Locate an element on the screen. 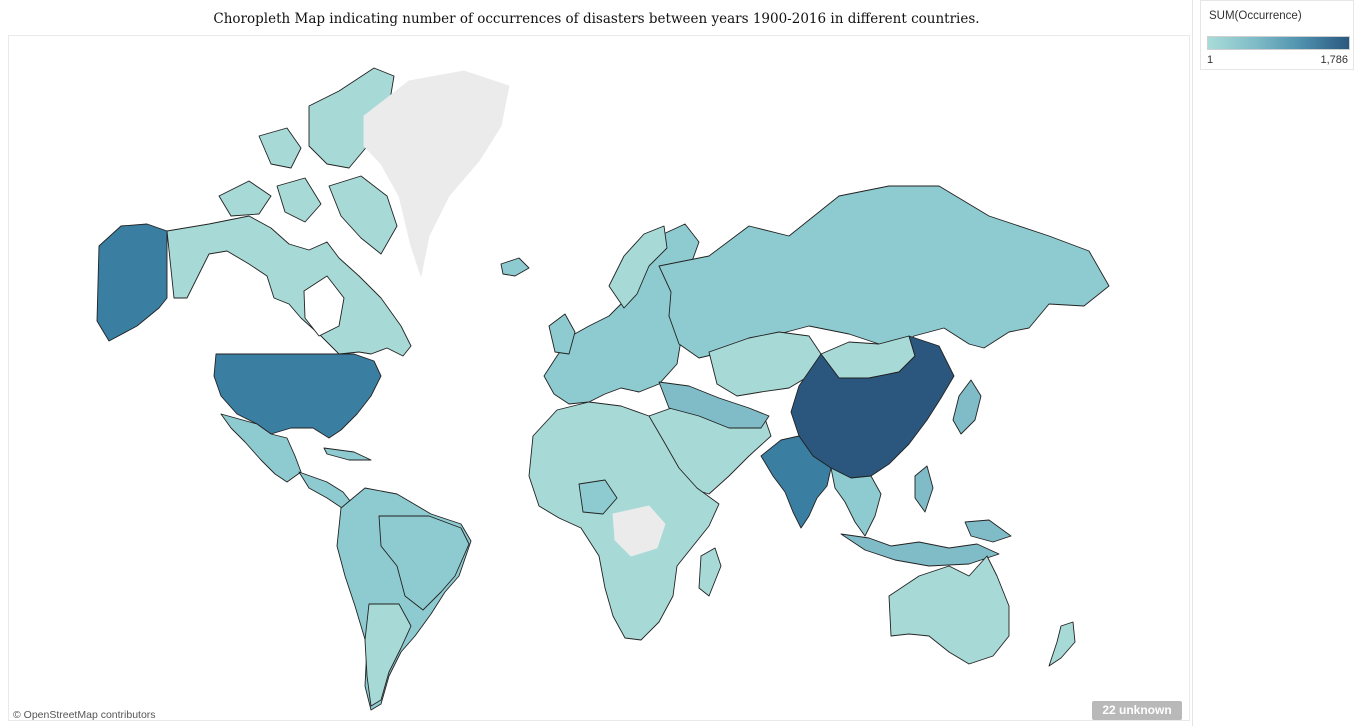 This screenshot has height=726, width=1354. brazil-region is located at coordinates (424, 563).